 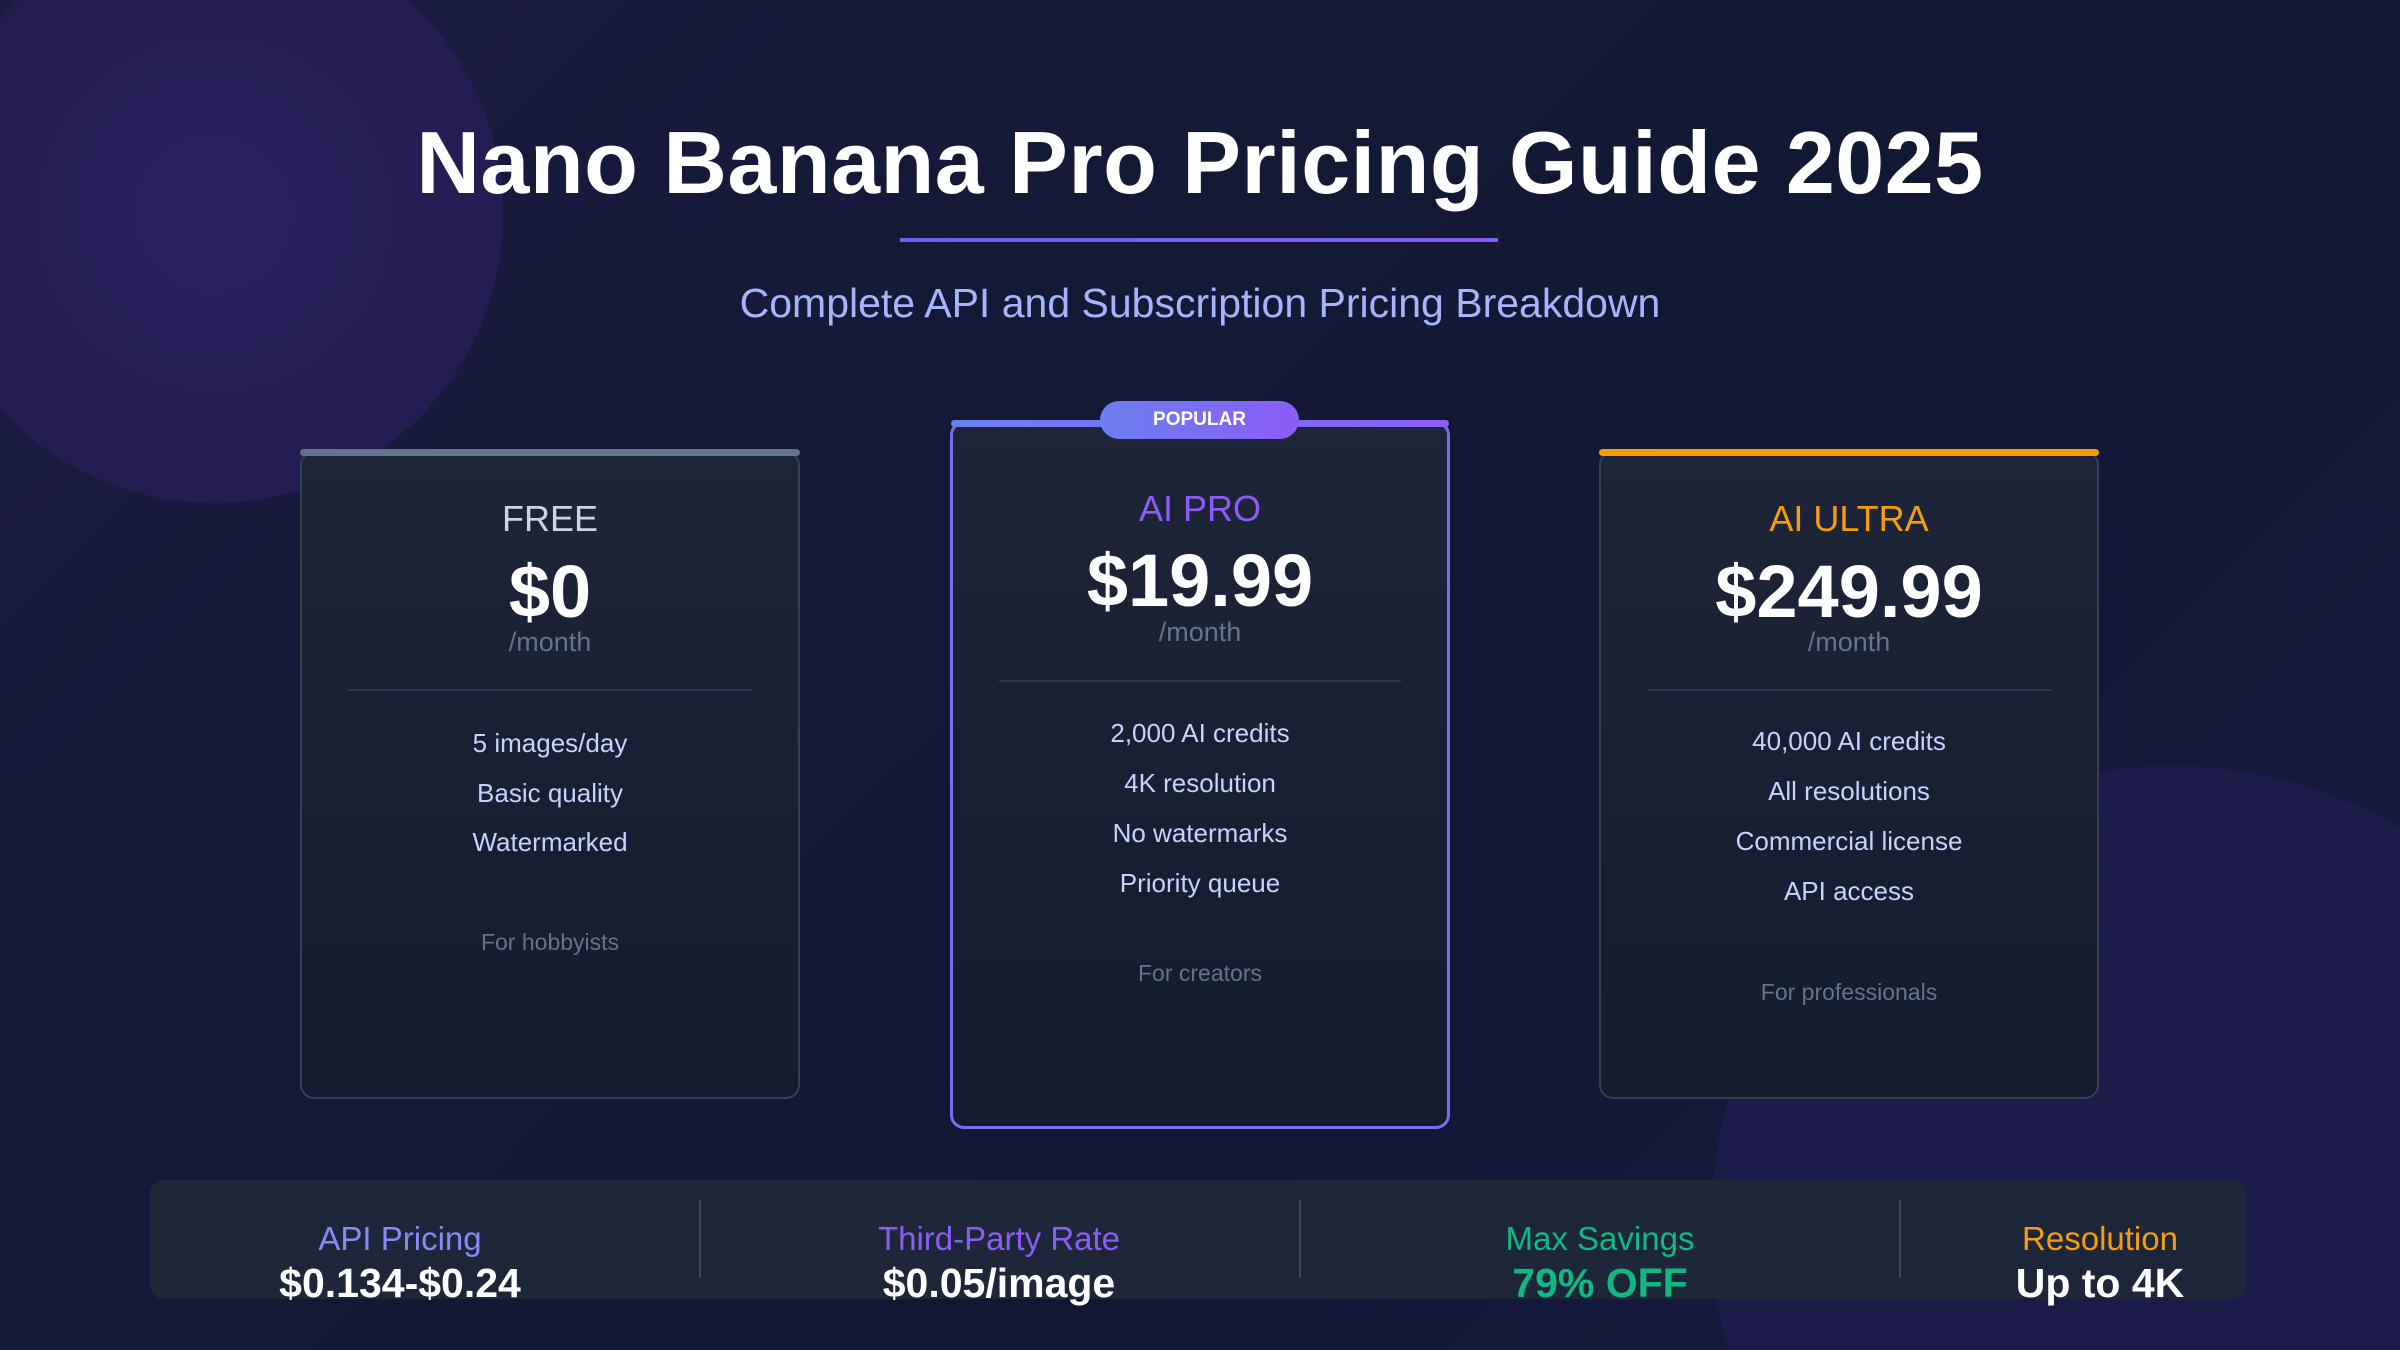 I want to click on stat-value: Up to 4K, so click(x=2100, y=1283).